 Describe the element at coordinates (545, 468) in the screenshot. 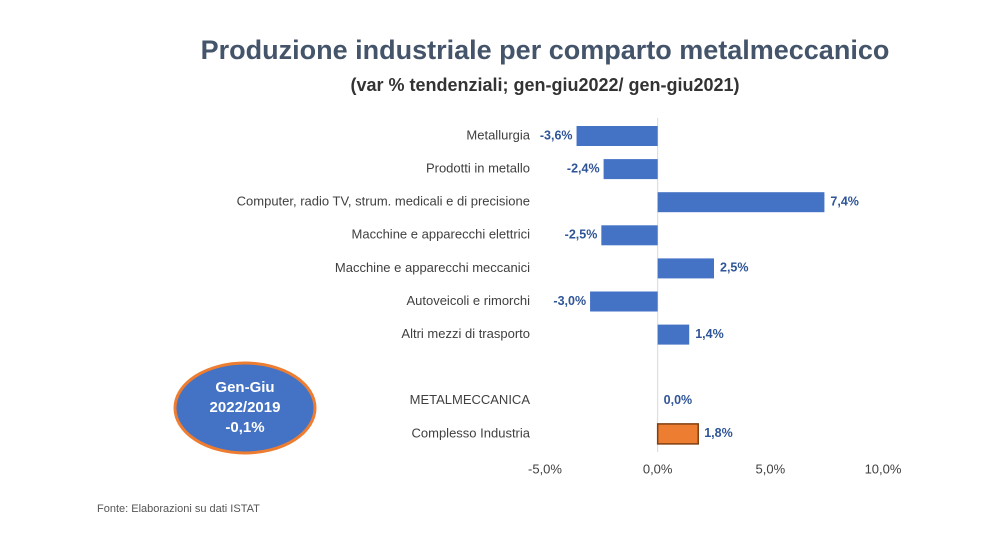

I see `x-tick-label: -5,0%` at that location.